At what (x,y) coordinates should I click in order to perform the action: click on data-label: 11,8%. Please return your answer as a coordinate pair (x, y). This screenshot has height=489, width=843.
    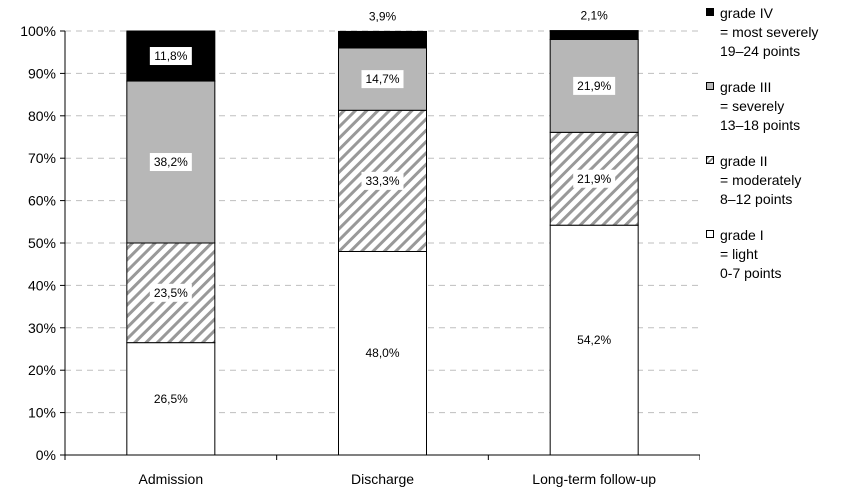
    Looking at the image, I should click on (170, 56).